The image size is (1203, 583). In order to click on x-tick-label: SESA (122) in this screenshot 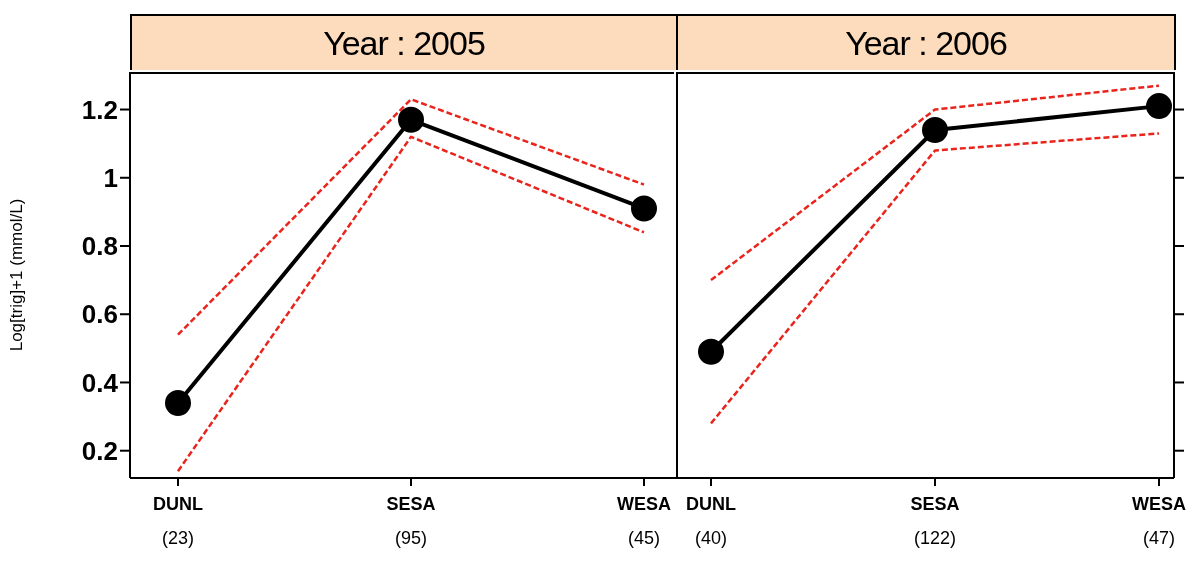, I will do `click(935, 521)`.